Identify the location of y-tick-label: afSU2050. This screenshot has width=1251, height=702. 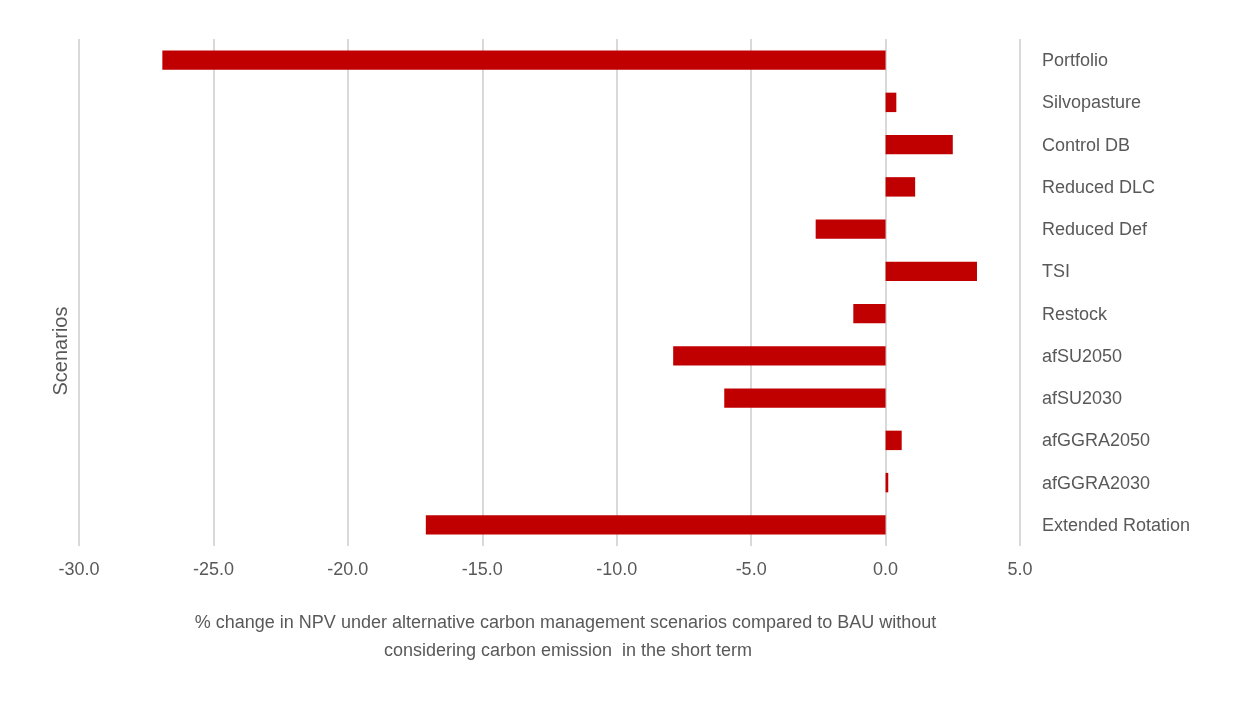
(1082, 355).